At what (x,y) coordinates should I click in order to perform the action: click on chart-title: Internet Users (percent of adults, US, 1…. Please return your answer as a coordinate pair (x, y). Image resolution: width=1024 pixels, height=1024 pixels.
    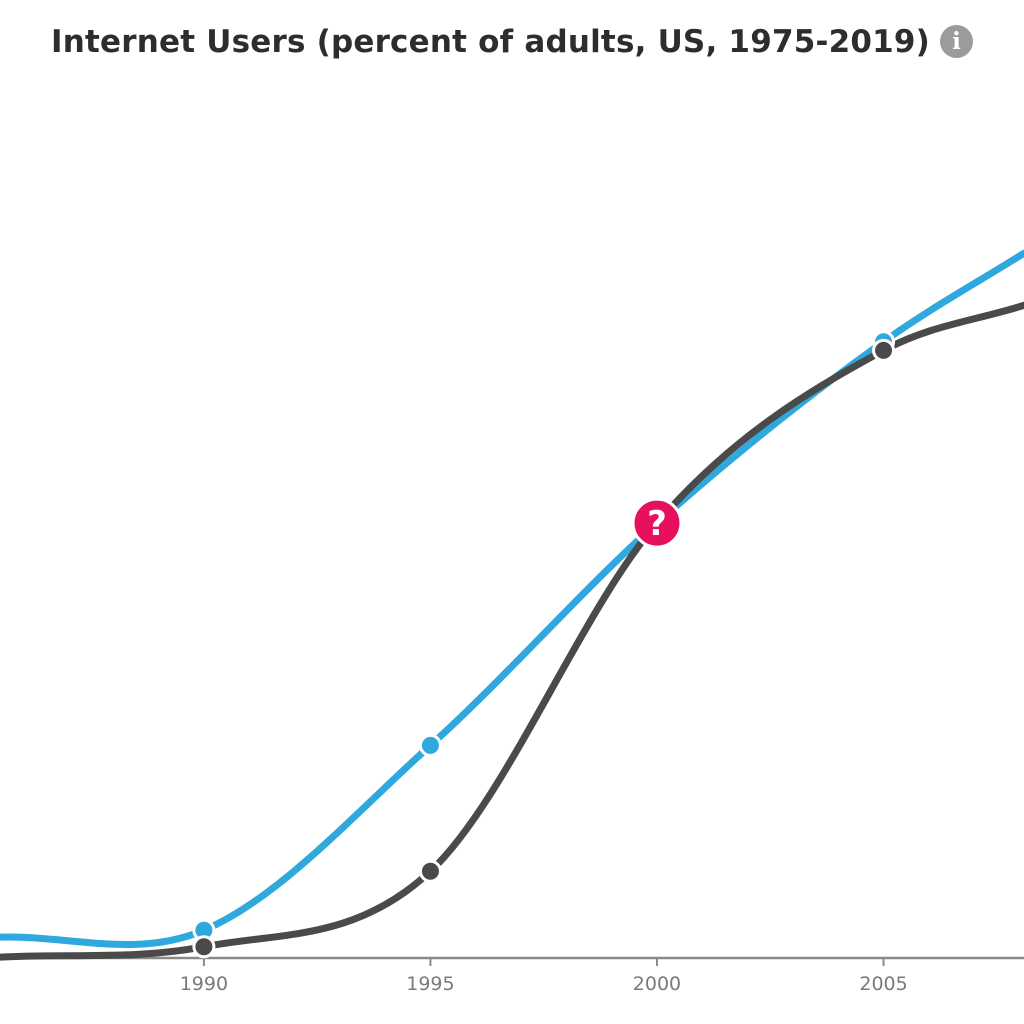
    Looking at the image, I should click on (512, 42).